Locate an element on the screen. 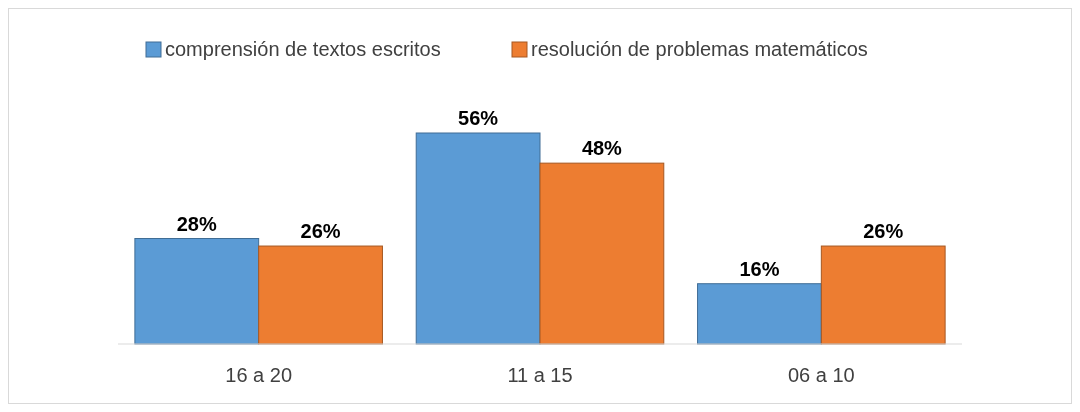  legend-label: comprensión de textos escritos is located at coordinates (303, 49).